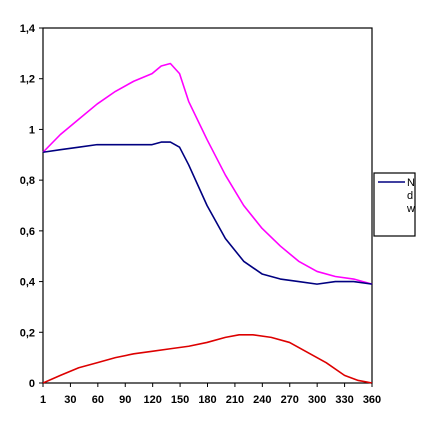 The width and height of the screenshot is (421, 428). What do you see at coordinates (125, 400) in the screenshot?
I see `x-tick-label: 90` at bounding box center [125, 400].